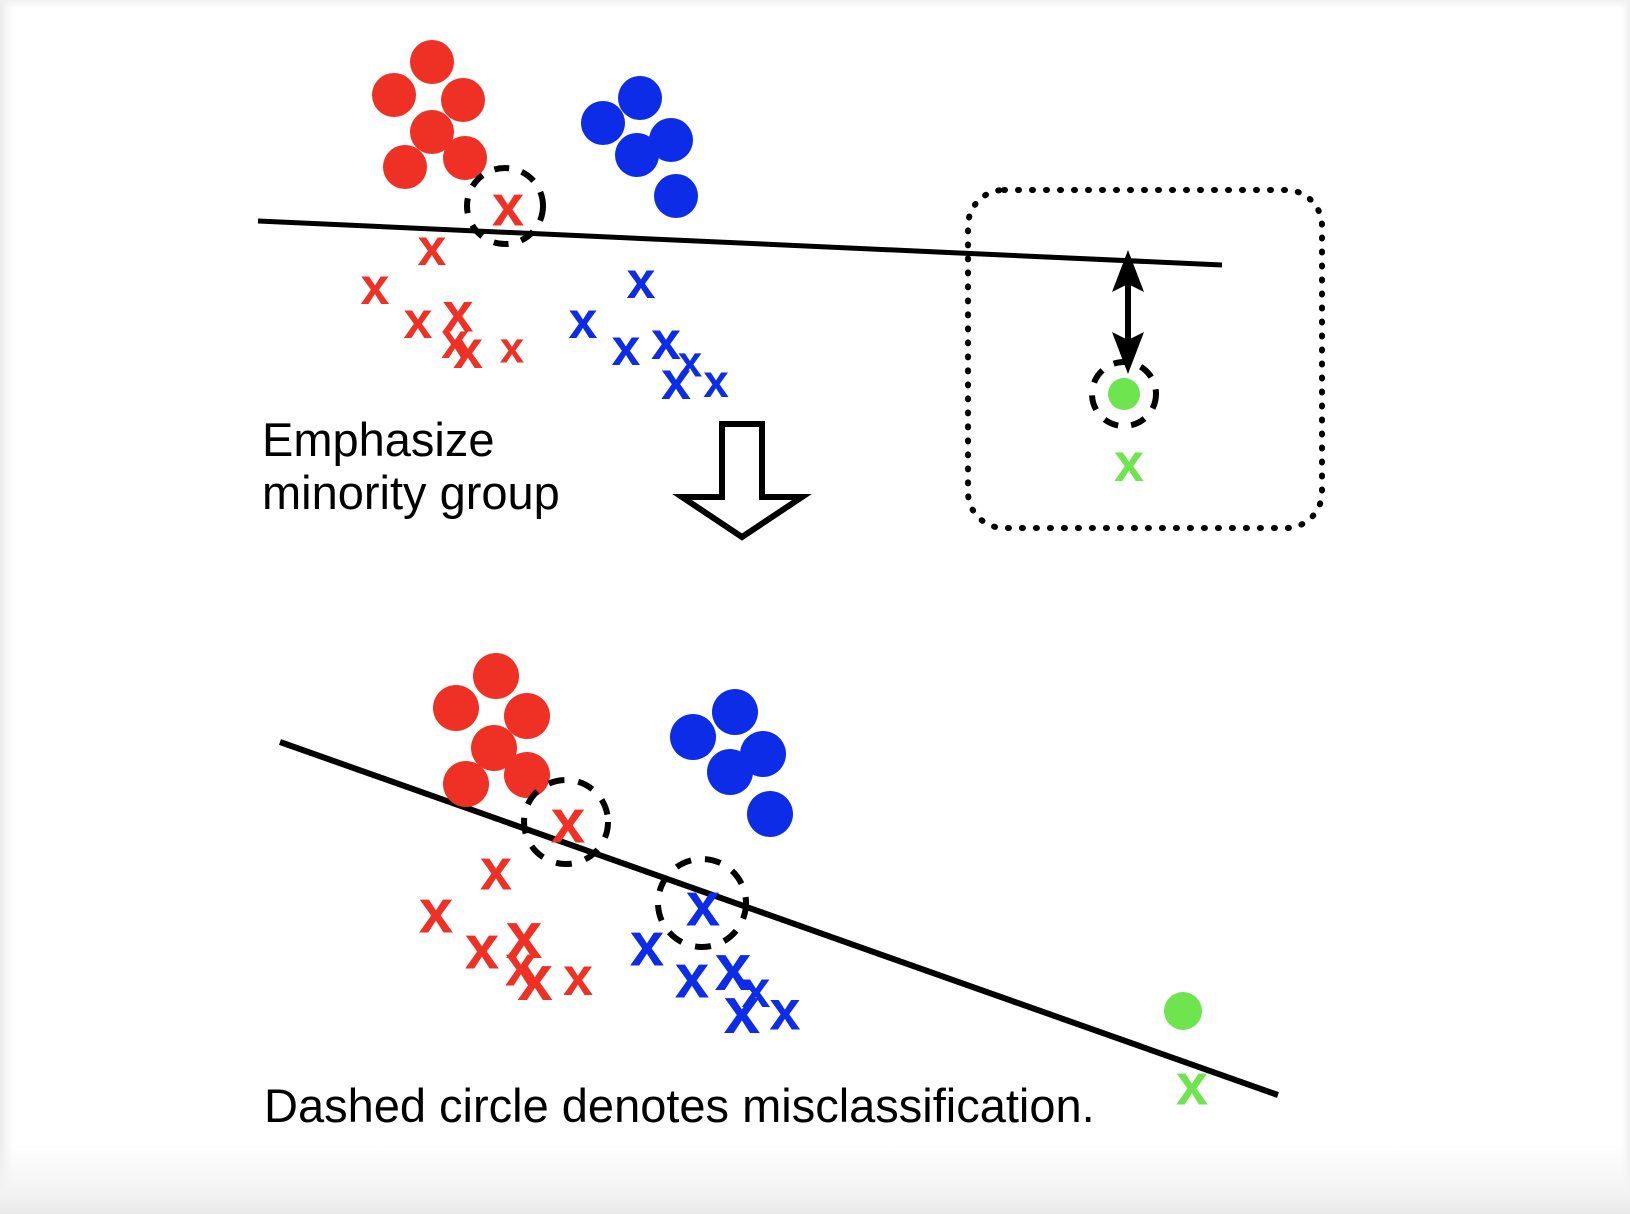 This screenshot has height=1214, width=1630. I want to click on emphasize-minority-group-label: Emphasize minority group, so click(411, 466).